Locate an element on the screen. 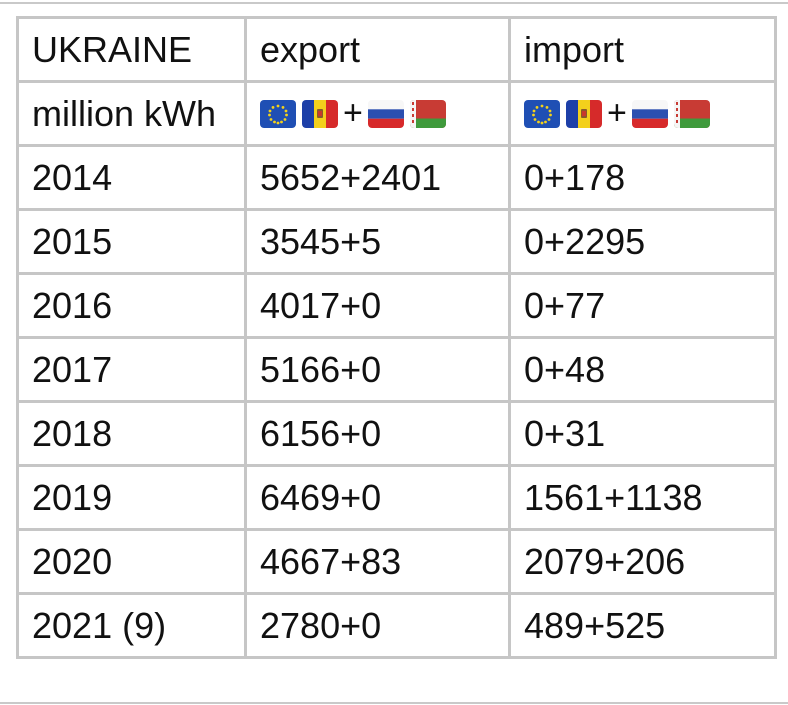 The width and height of the screenshot is (788, 705). import-cell: 0+48 is located at coordinates (642, 369).